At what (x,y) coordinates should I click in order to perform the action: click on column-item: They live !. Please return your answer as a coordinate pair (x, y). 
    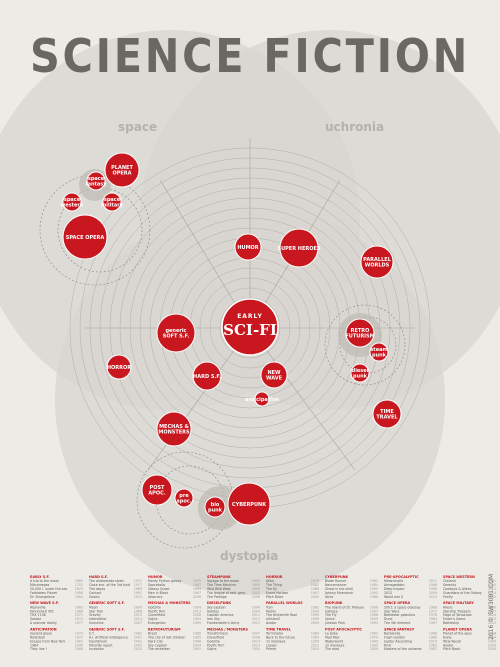
    Looking at the image, I should click on (38, 649).